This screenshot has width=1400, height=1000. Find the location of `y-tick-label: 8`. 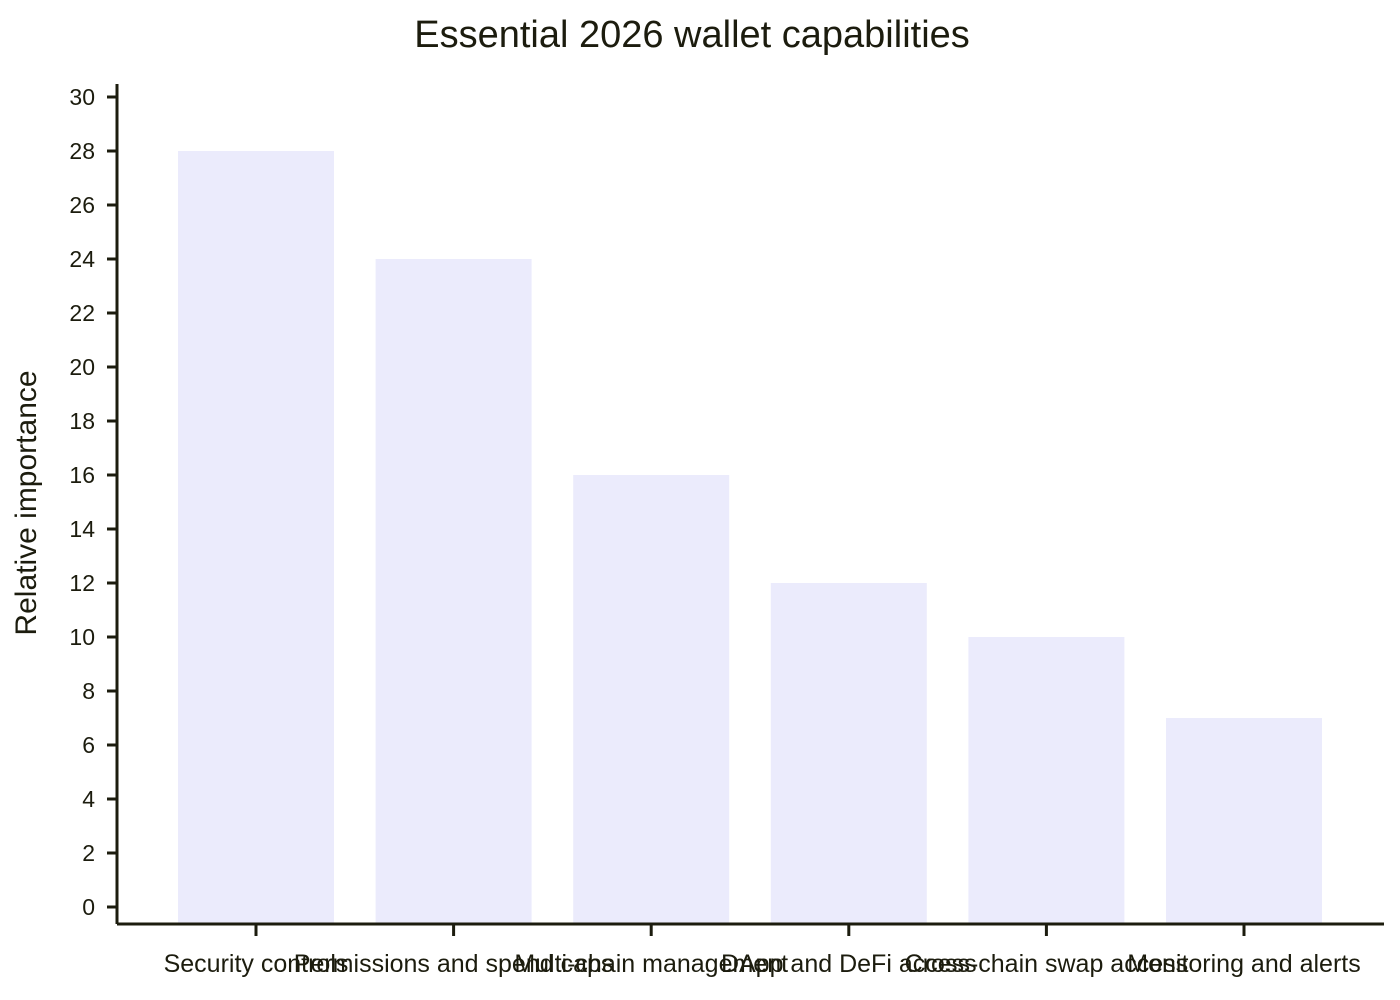

y-tick-label: 8 is located at coordinates (88, 691).